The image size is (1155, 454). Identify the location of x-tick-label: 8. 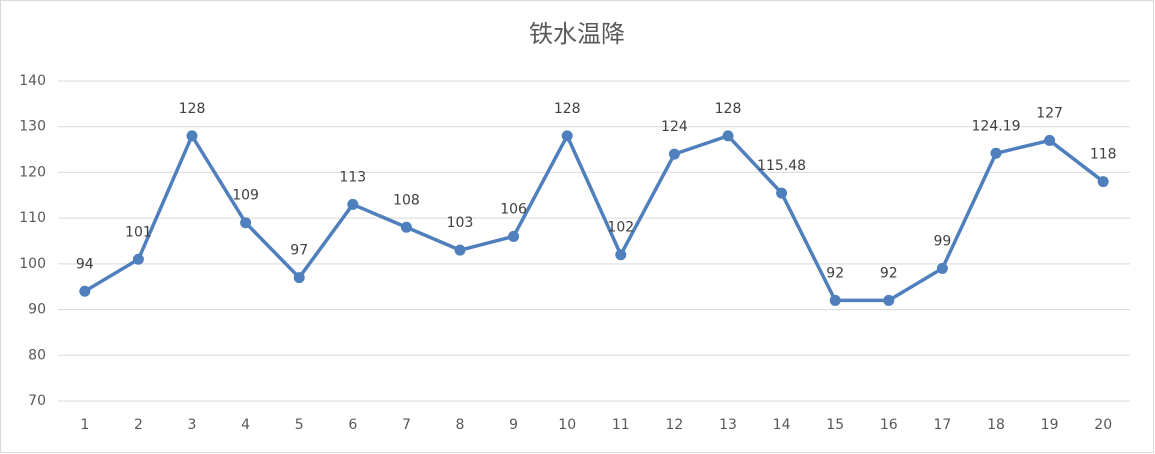
(460, 425).